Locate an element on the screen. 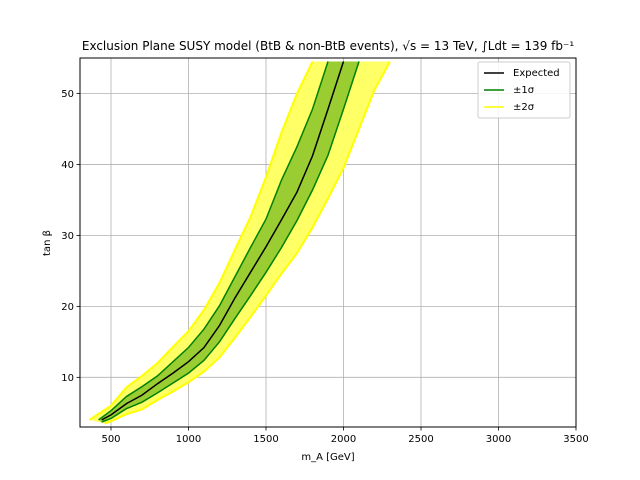  legend-label-one-sigma: ±1σ is located at coordinates (524, 90).